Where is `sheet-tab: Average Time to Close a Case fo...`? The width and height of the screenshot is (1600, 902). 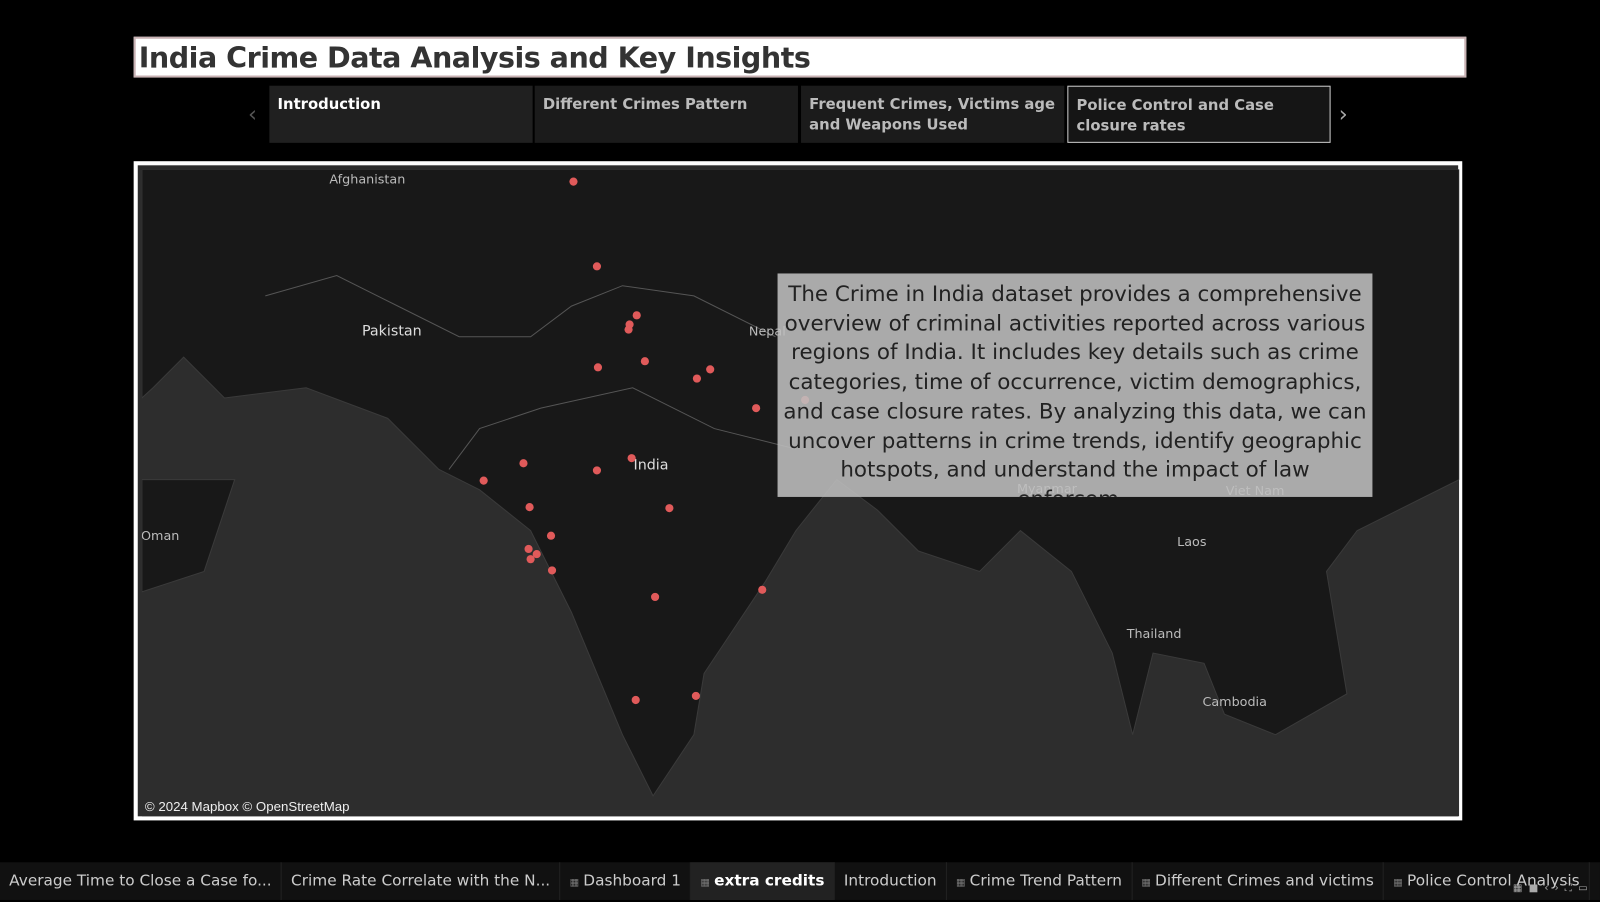
sheet-tab: Average Time to Close a Case fo... is located at coordinates (141, 881).